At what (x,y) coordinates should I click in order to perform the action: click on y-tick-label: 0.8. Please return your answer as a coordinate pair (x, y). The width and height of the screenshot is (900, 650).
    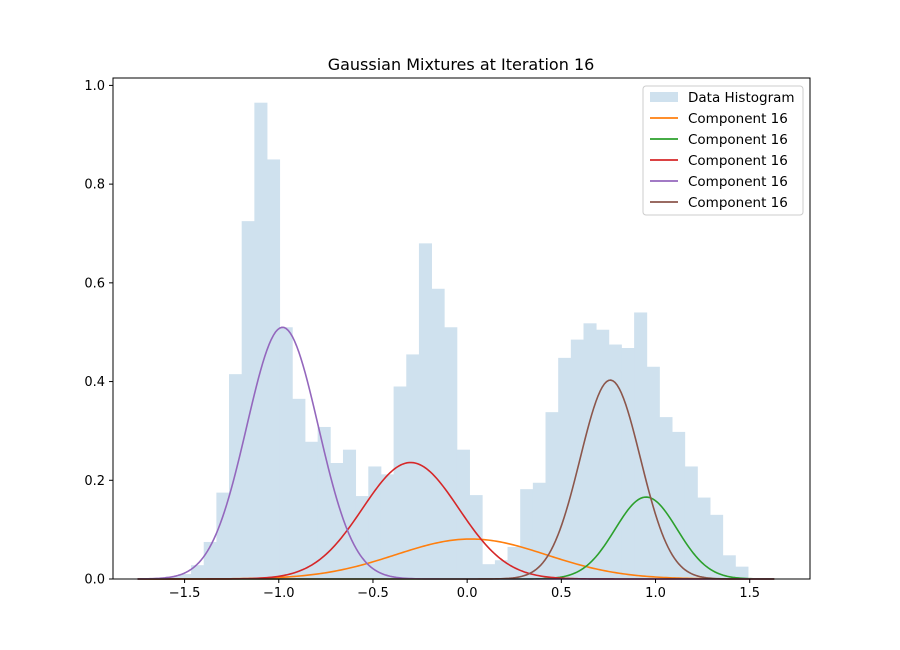
    Looking at the image, I should click on (94, 185).